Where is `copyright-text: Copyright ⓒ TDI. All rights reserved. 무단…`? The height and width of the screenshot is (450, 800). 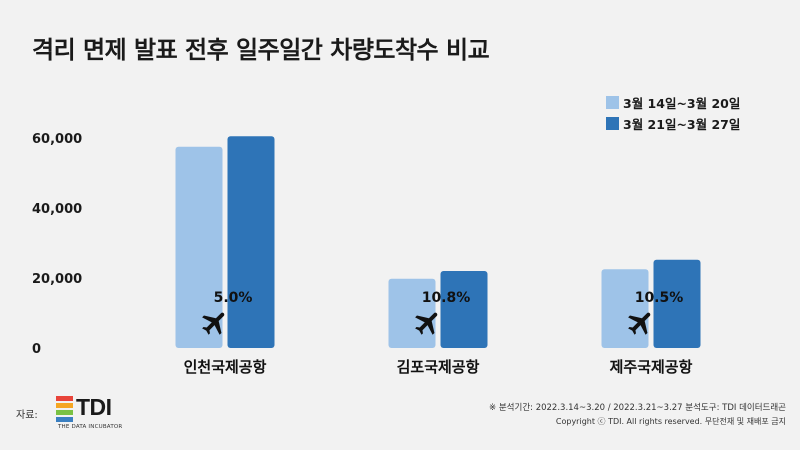
copyright-text: Copyright ⓒ TDI. All rights reserved. 무단… is located at coordinates (670, 421).